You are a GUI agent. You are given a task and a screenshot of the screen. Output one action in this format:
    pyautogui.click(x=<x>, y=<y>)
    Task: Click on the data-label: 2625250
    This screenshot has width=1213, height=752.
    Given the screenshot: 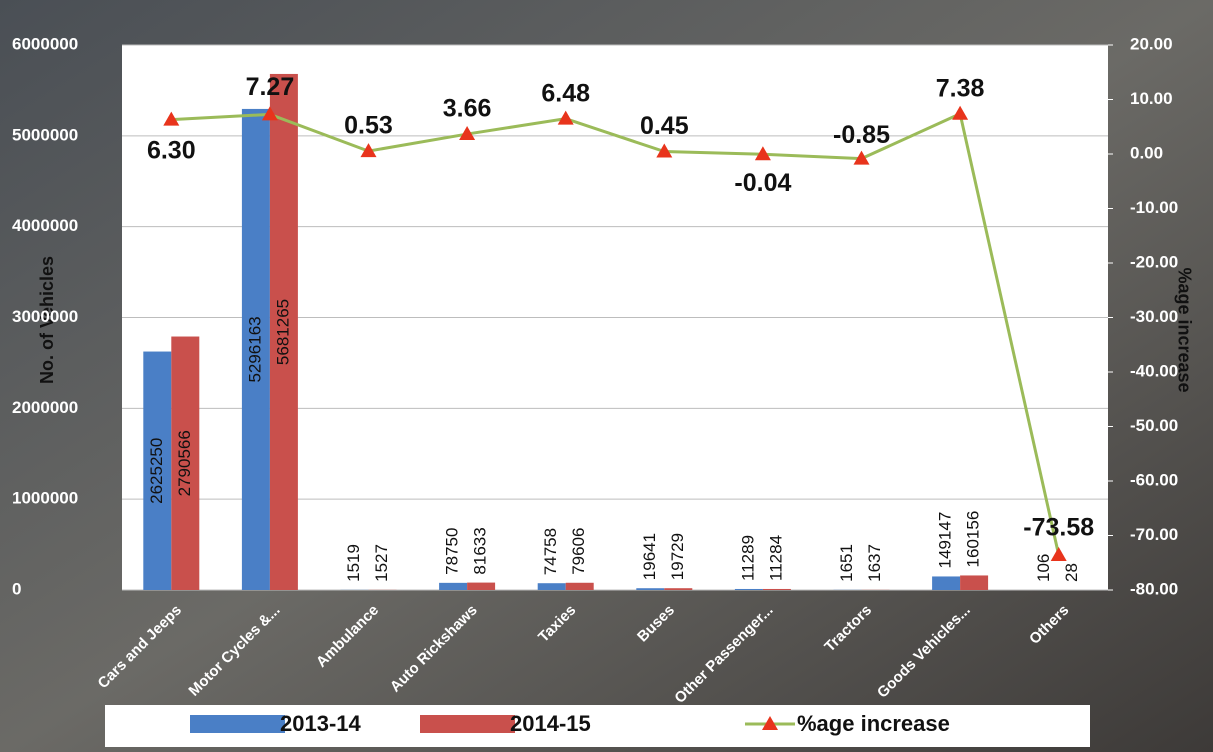 What is the action you would take?
    pyautogui.click(x=156, y=471)
    